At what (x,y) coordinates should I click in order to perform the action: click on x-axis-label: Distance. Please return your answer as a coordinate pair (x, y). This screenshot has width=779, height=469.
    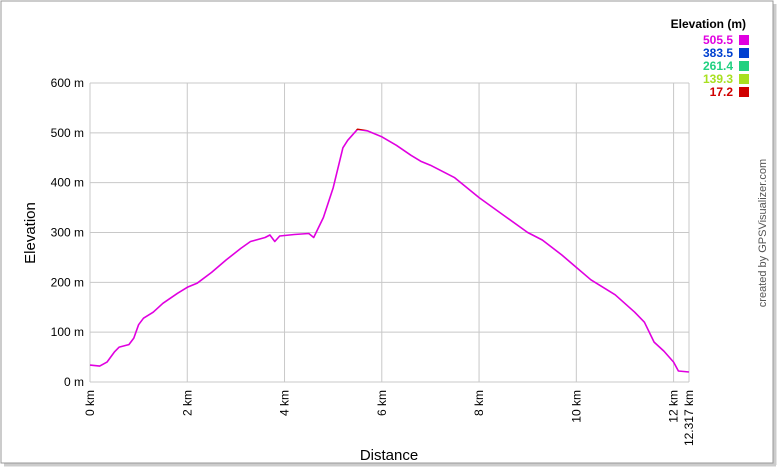
    Looking at the image, I should click on (389, 455).